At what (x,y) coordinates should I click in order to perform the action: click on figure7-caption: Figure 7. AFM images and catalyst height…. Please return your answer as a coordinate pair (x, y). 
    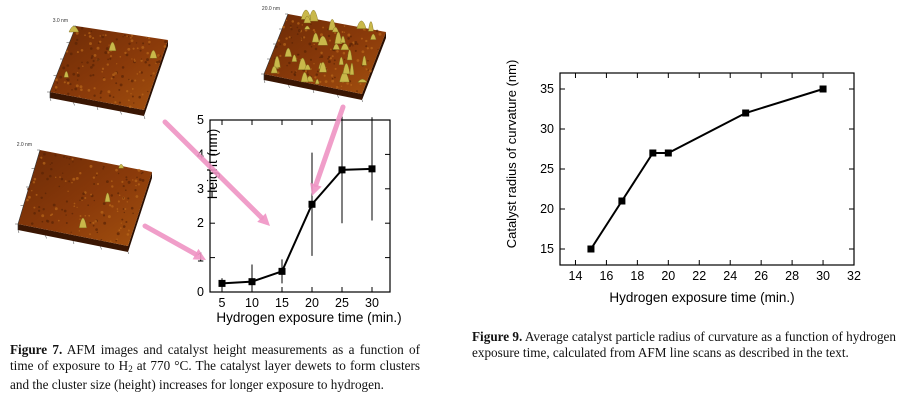
    Looking at the image, I should click on (215, 367).